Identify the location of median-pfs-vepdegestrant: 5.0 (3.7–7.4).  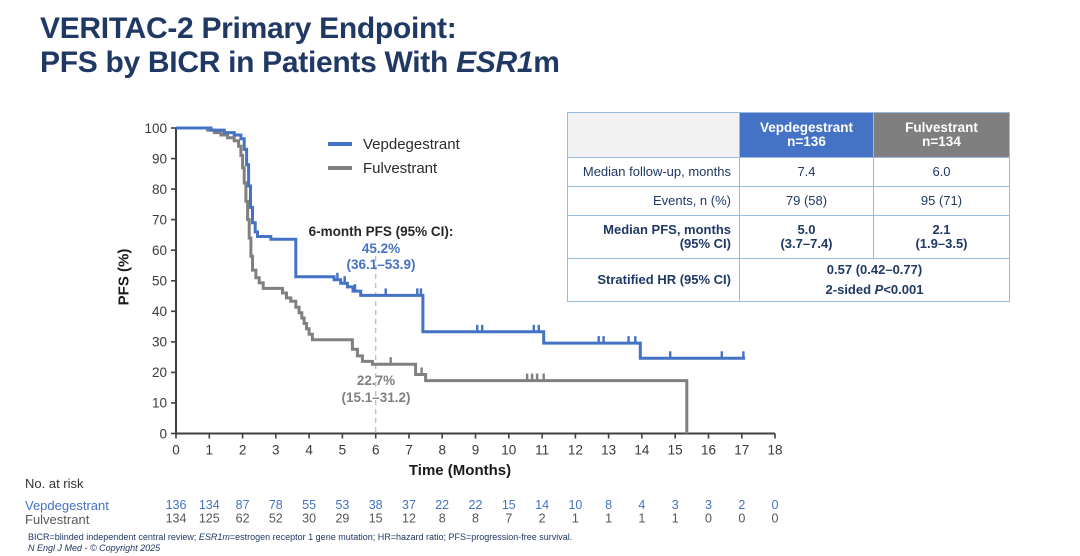
(806, 236).